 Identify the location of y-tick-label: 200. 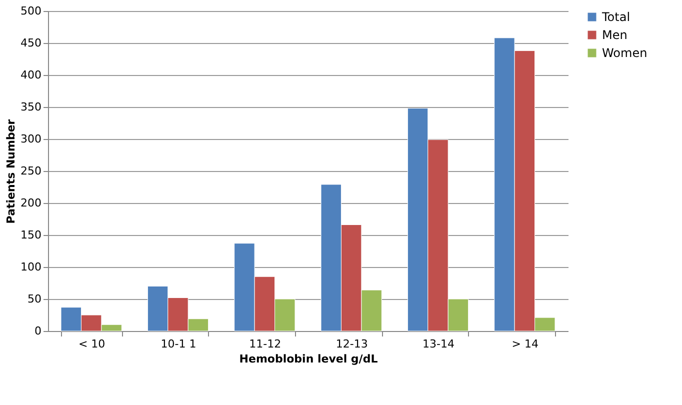
(31, 203).